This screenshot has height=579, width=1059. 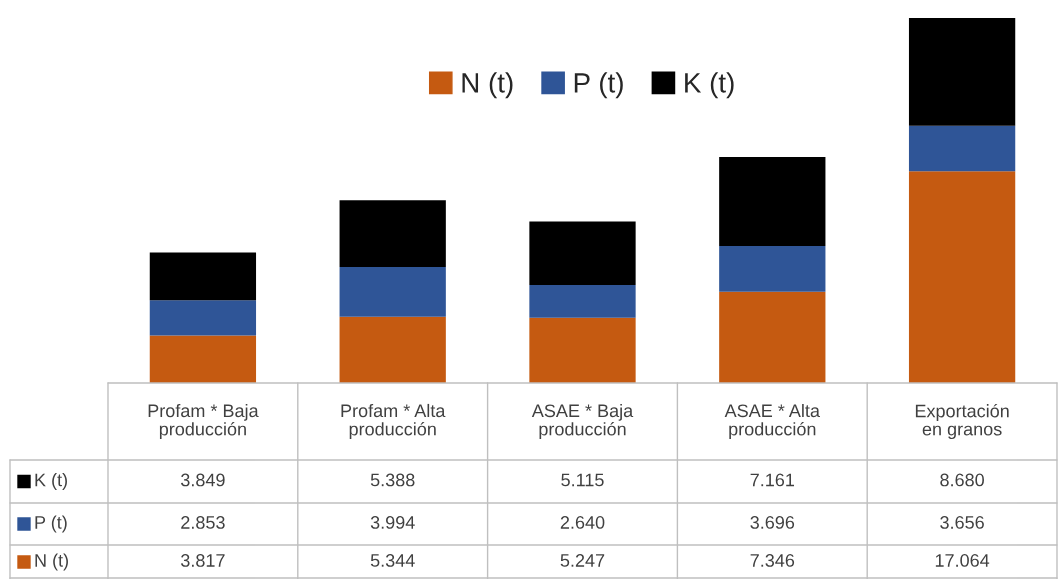 What do you see at coordinates (772, 480) in the screenshot?
I see `data-label: 7.161` at bounding box center [772, 480].